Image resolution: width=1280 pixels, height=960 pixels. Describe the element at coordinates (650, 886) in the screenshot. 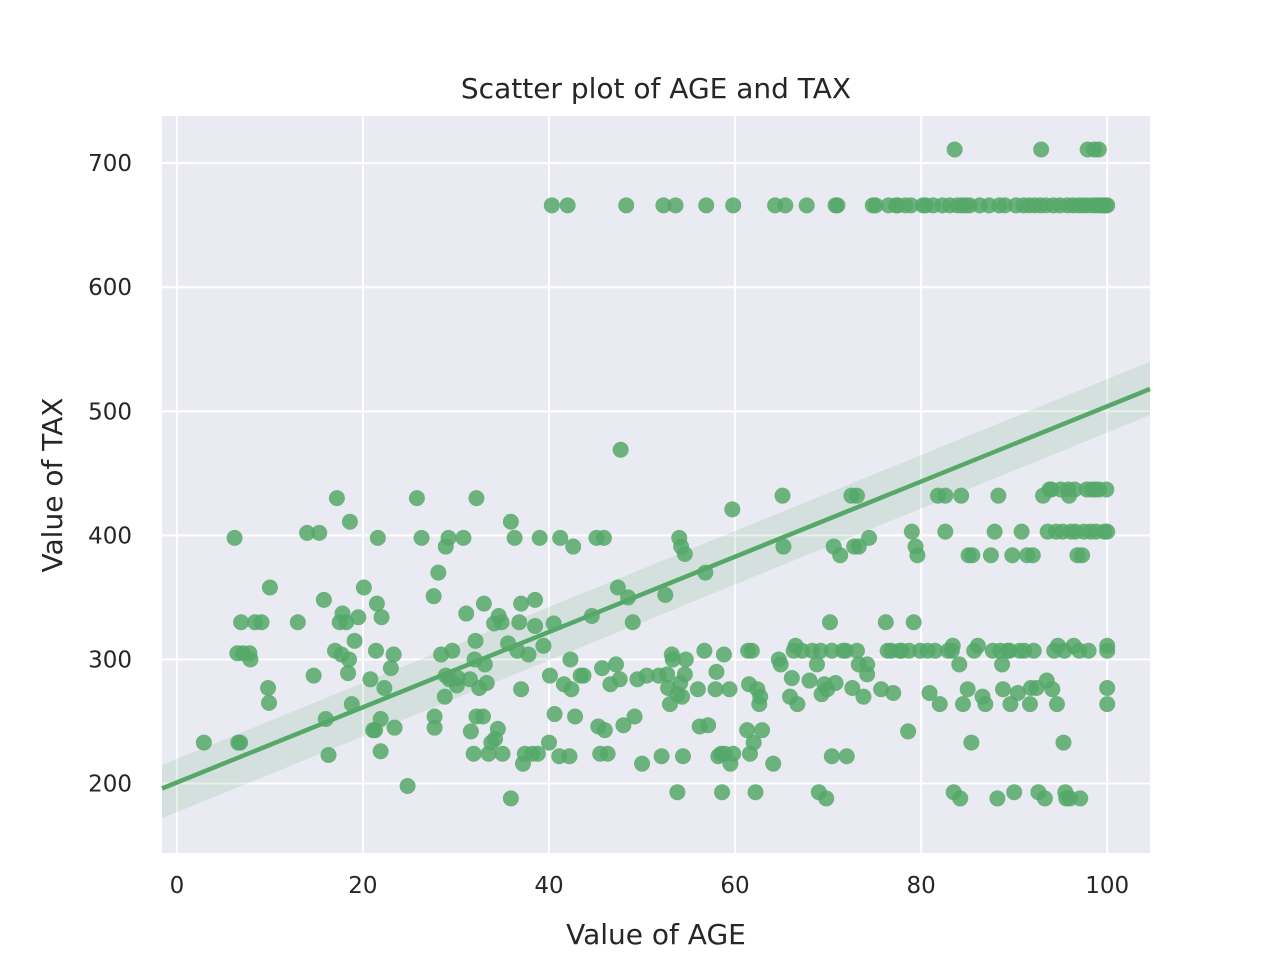

I see `x-tick-labels: 0 20 40 60 80 100` at that location.